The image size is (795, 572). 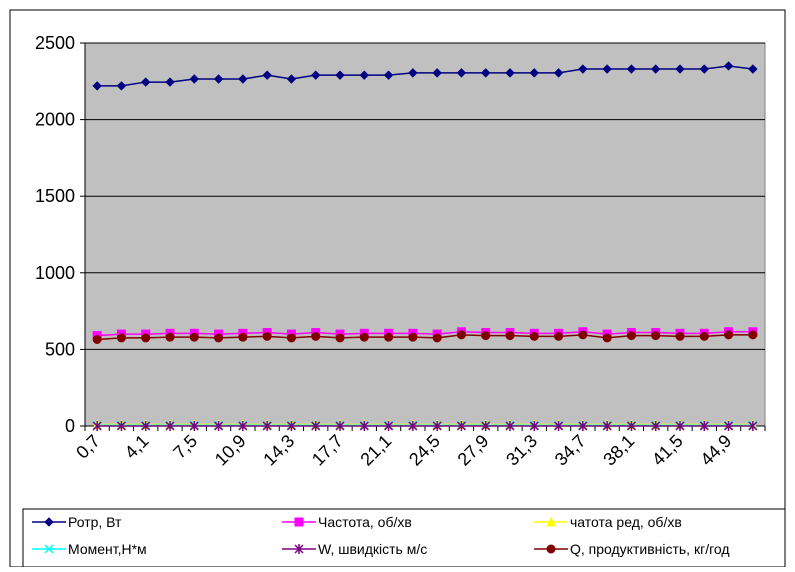 I want to click on legend-item: чатота ред, об/хв, so click(x=608, y=522).